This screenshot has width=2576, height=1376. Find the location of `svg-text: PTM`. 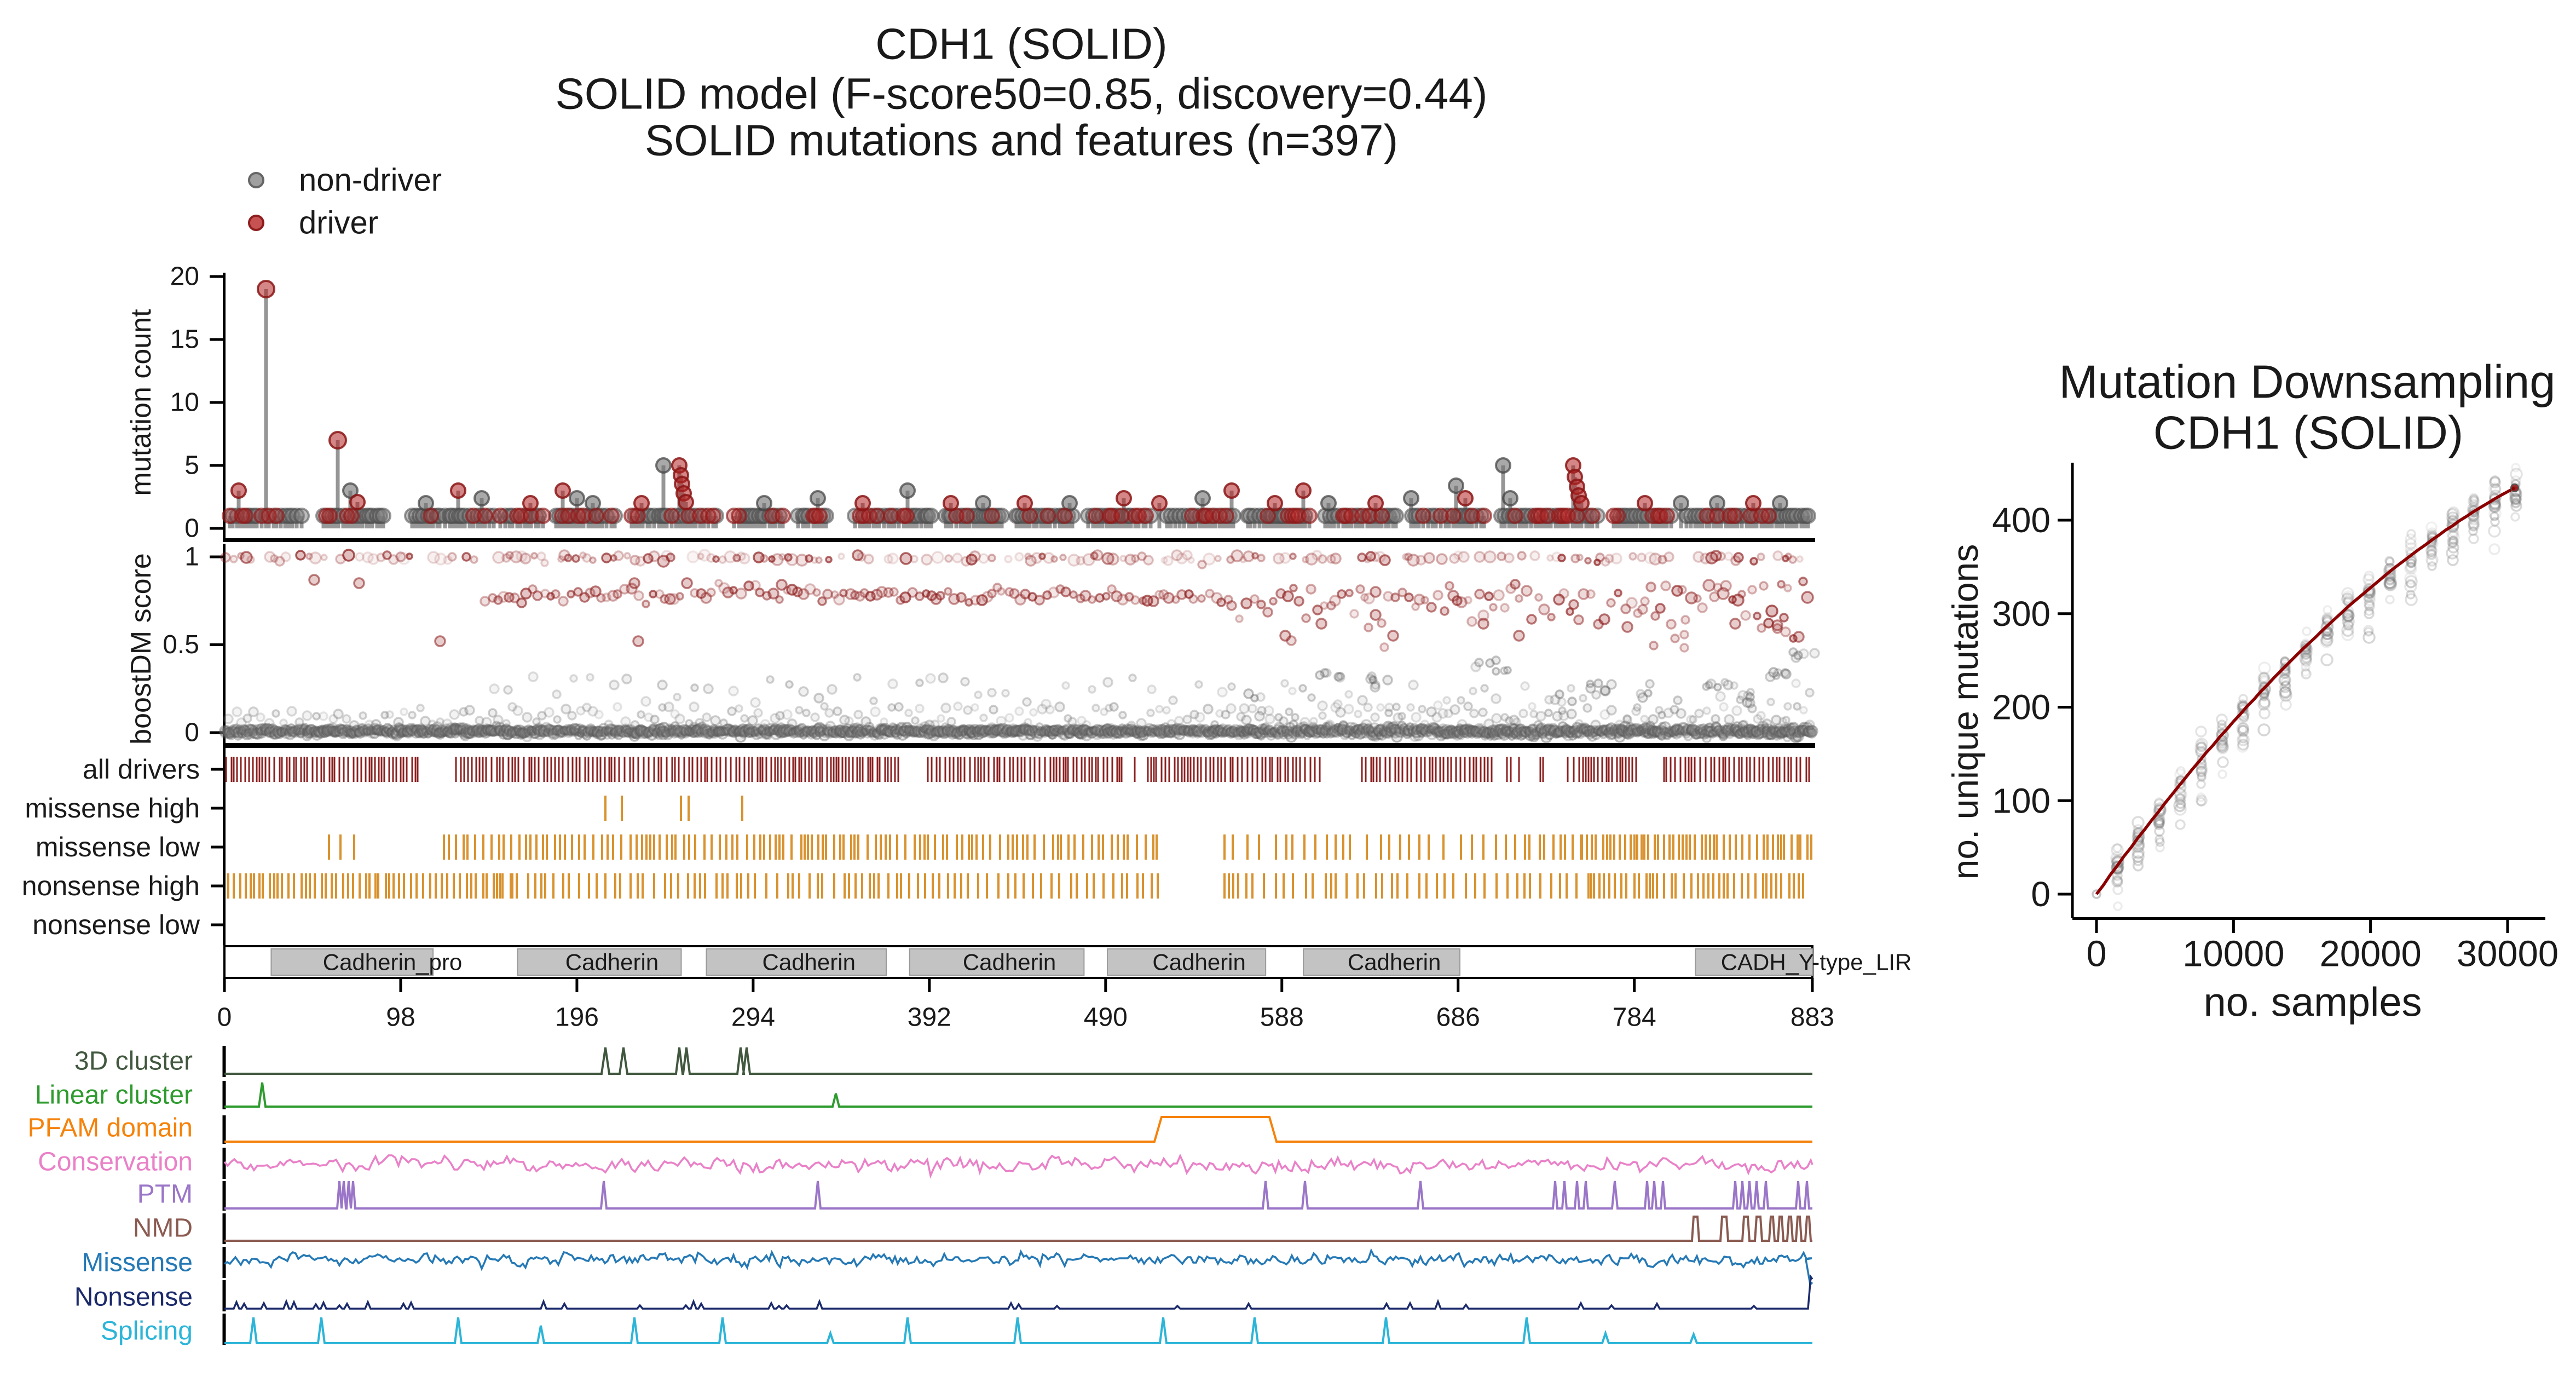

svg-text: PTM is located at coordinates (165, 1194).